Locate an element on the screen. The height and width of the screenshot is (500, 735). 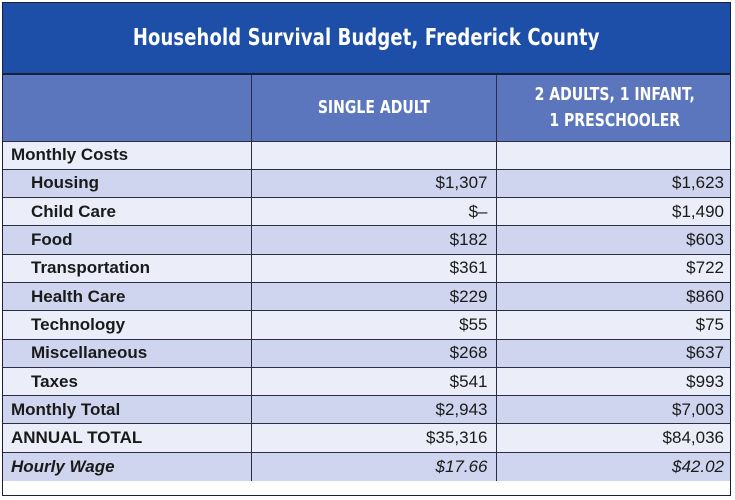
single-adult-value: $229 is located at coordinates (373, 296).